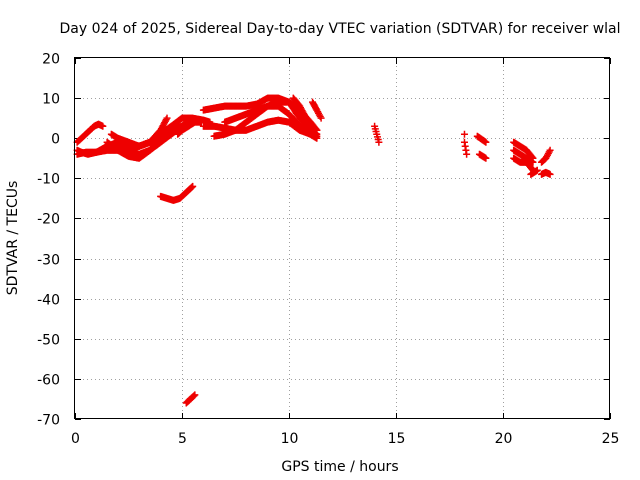  Describe the element at coordinates (55, 140) in the screenshot. I see `y-tick-label: 0` at that location.